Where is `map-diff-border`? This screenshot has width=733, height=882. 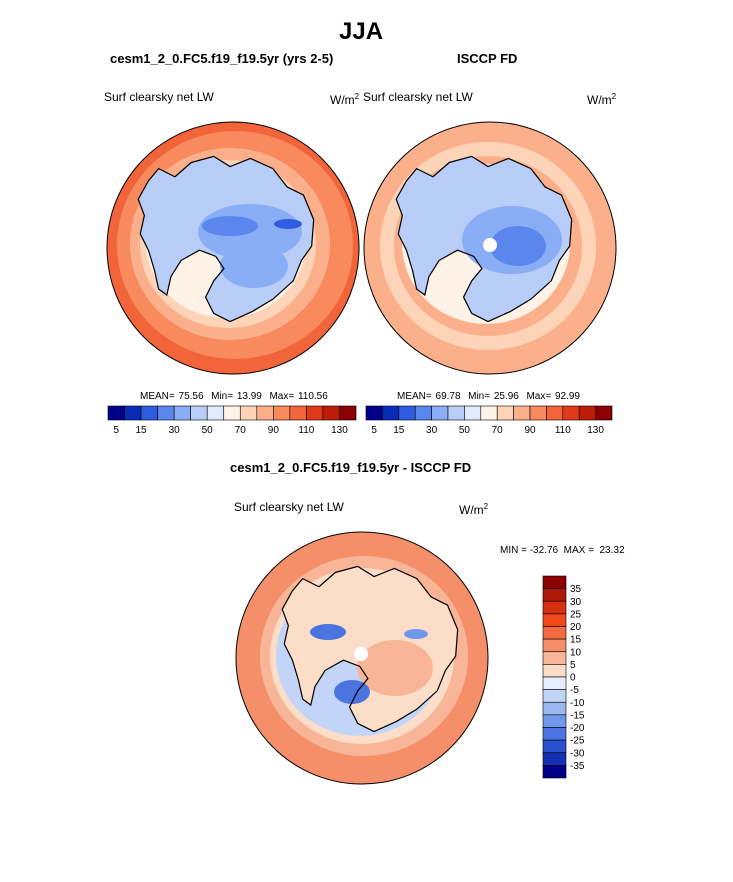 map-diff-border is located at coordinates (362, 658).